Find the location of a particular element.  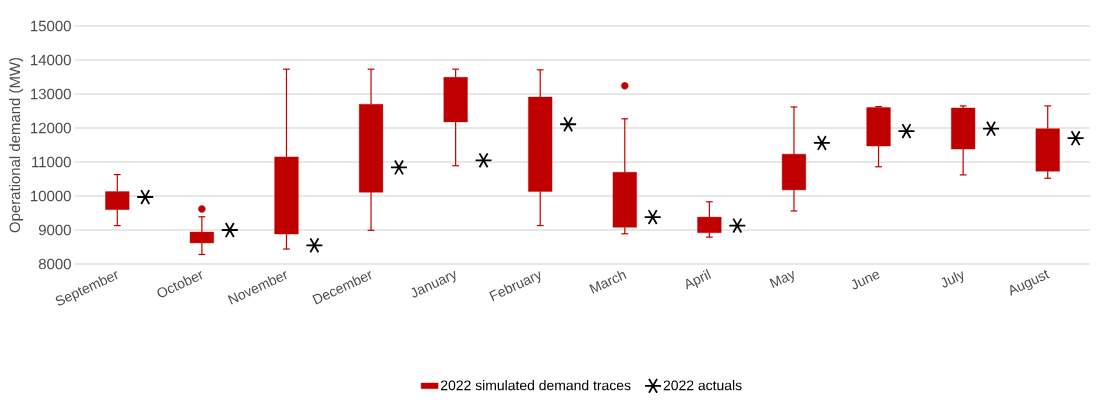

y-tick-label: 13000 is located at coordinates (51, 94).